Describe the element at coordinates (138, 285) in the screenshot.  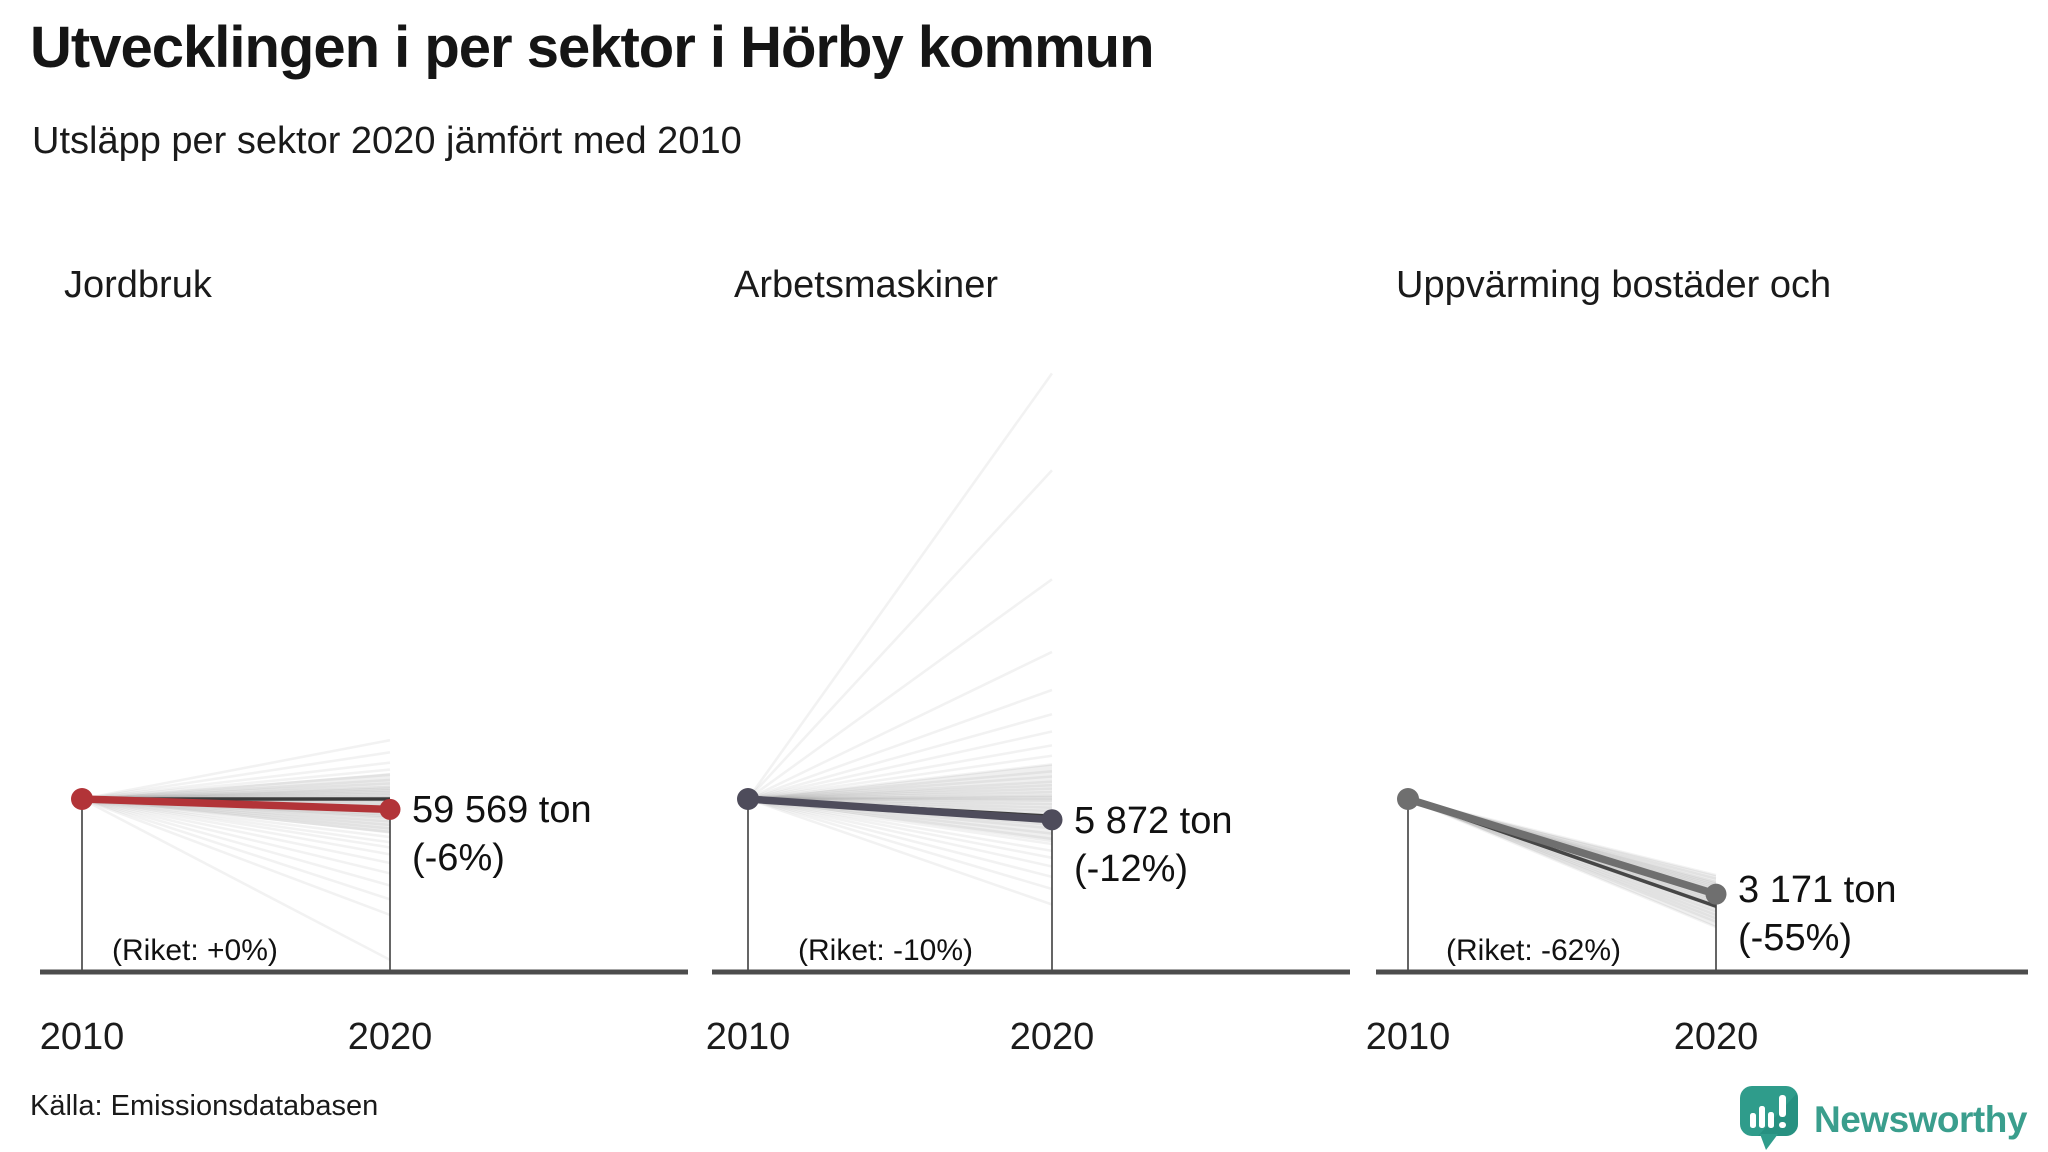
I see `panel-title-jordbruk: Jordbruk` at that location.